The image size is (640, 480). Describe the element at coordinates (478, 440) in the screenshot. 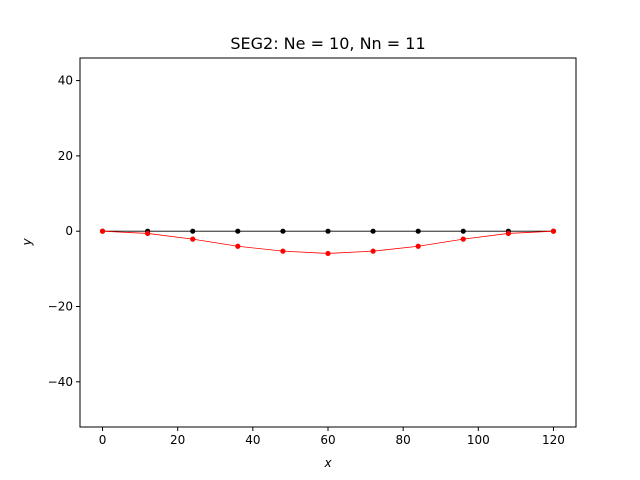

I see `x-tick-label: 100` at that location.